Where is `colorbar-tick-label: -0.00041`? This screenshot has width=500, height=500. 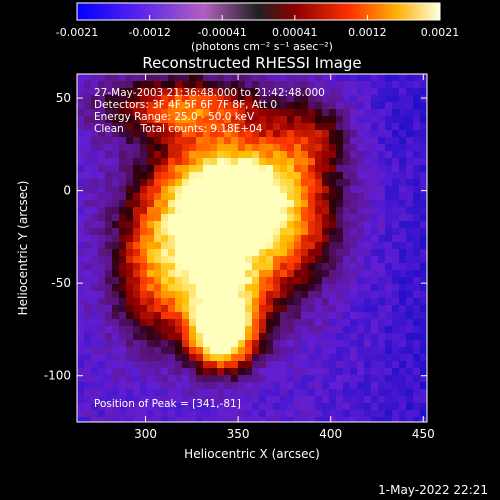
colorbar-tick-label: -0.00041 is located at coordinates (221, 32).